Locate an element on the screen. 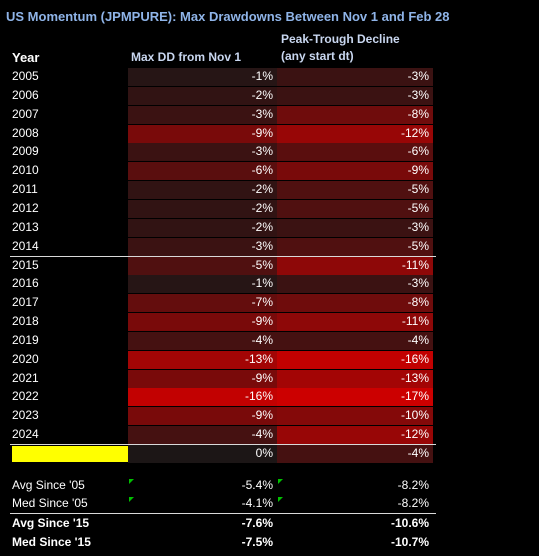  peak-trough-cell-value: -10% is located at coordinates (414, 415).